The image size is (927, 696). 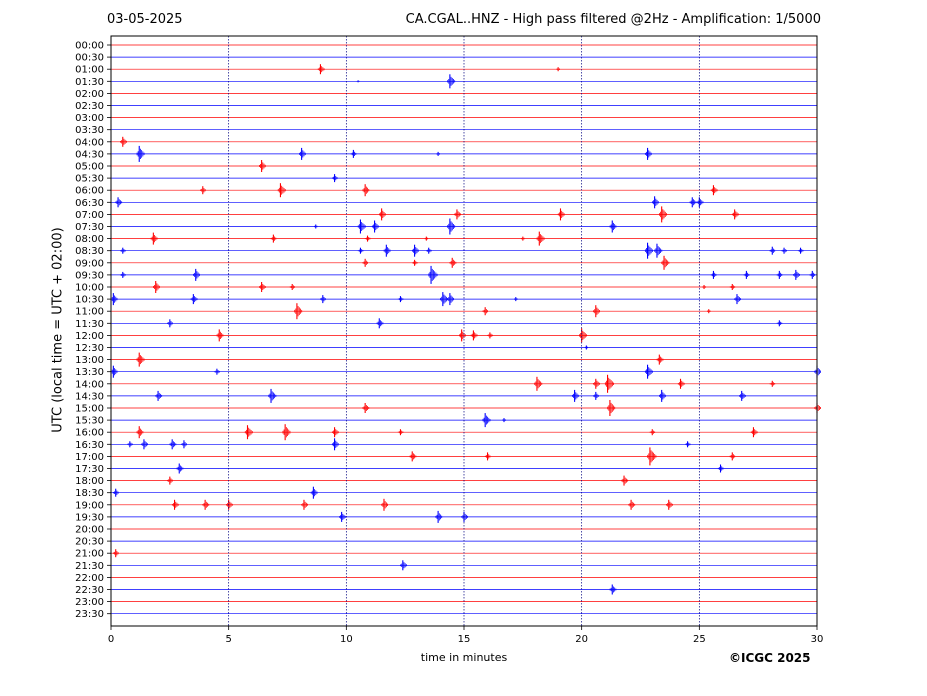 I want to click on x-tick-label: 25, so click(x=699, y=639).